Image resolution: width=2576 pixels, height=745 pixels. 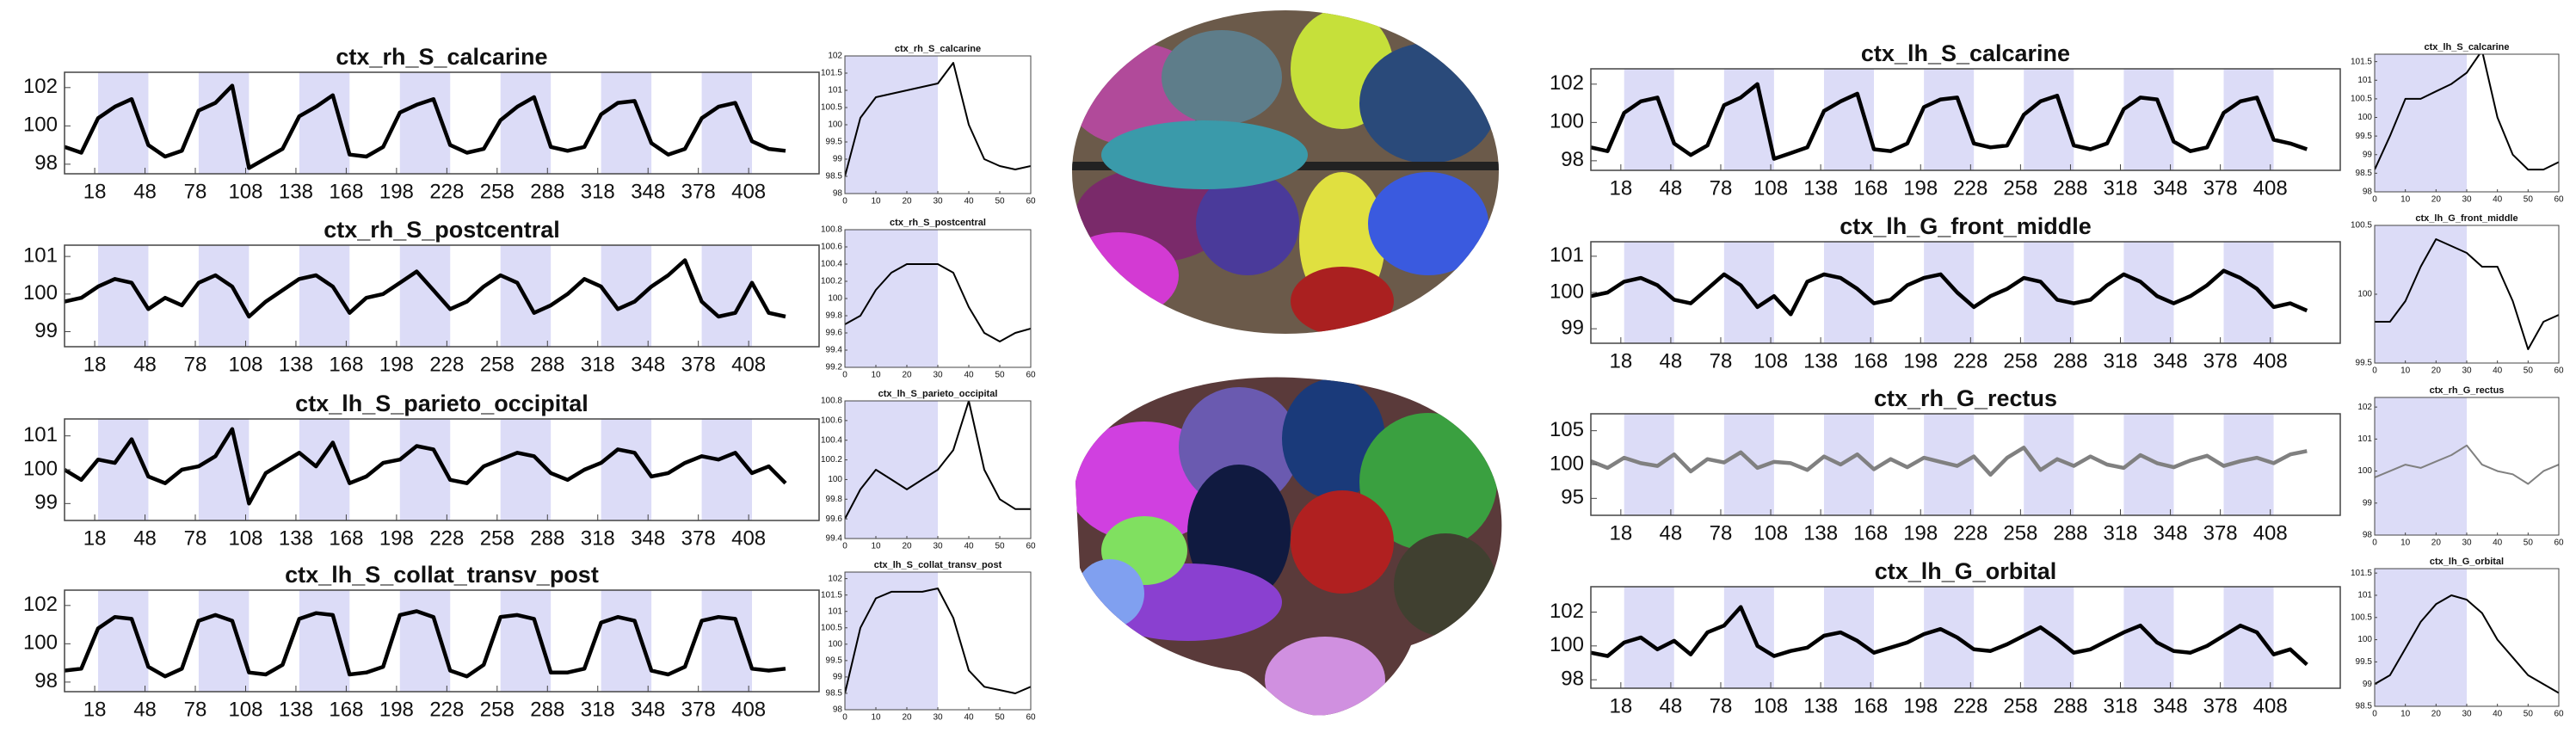 I want to click on x-tick-label: 138, so click(x=296, y=191).